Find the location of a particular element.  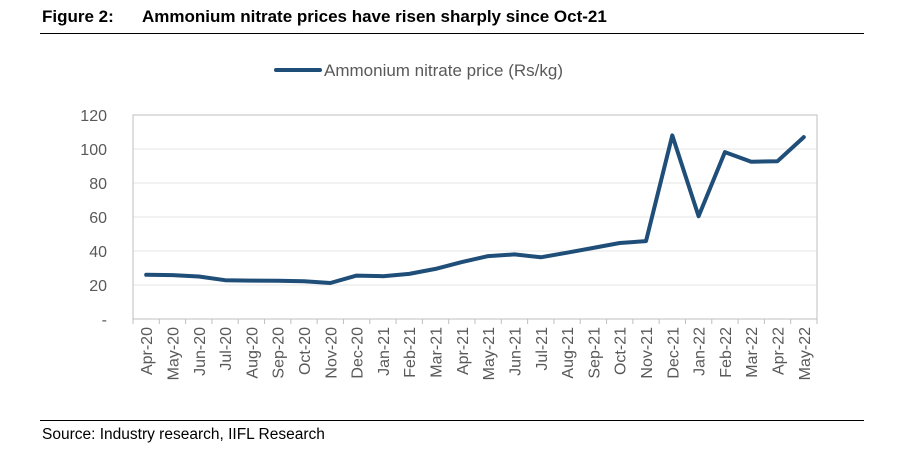

x-tick-label: Oct-20 is located at coordinates (305, 351).